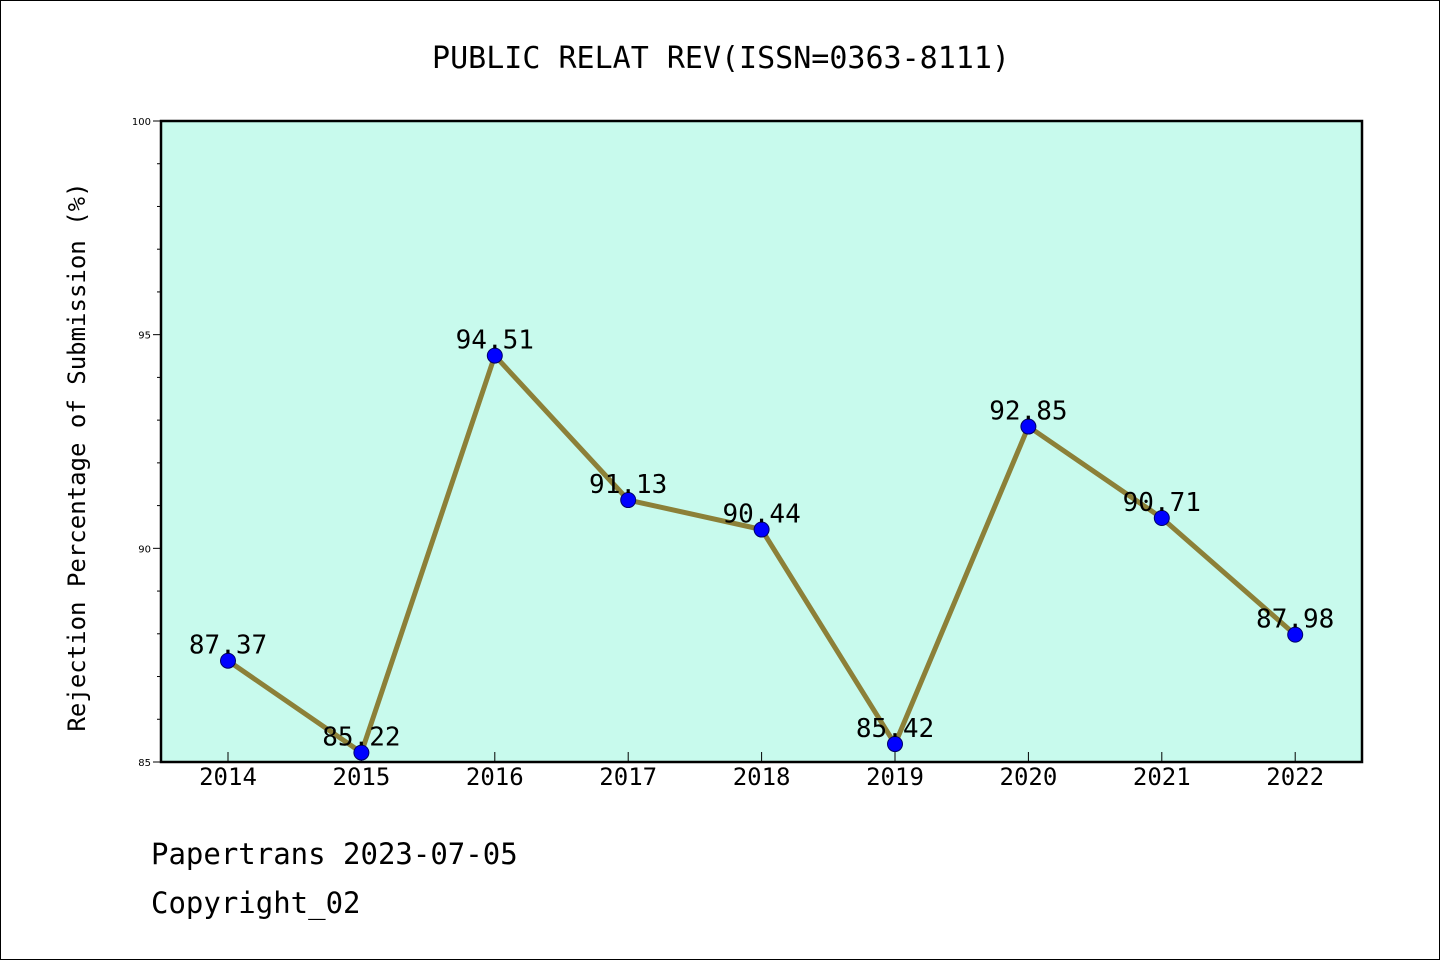 This screenshot has height=961, width=1440. What do you see at coordinates (495, 777) in the screenshot?
I see `x-tick-label: 2016` at bounding box center [495, 777].